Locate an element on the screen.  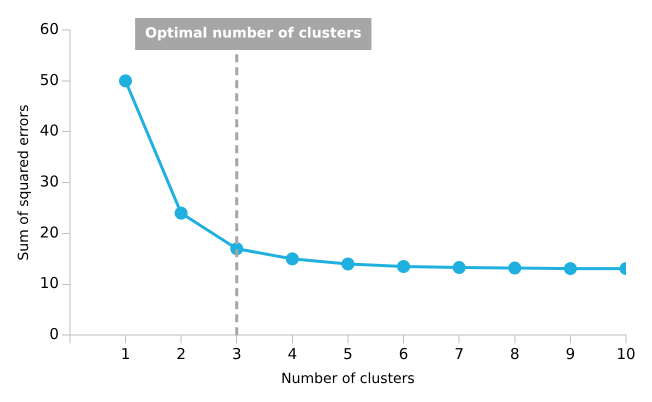
y-tick-label: 50 is located at coordinates (49, 79).